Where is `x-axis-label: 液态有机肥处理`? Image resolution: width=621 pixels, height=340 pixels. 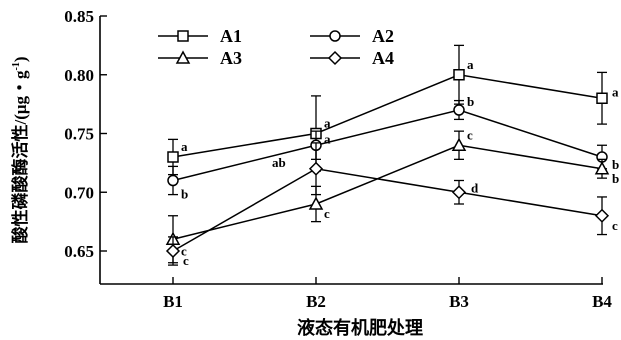 x-axis-label: 液态有机肥处理 is located at coordinates (360, 327).